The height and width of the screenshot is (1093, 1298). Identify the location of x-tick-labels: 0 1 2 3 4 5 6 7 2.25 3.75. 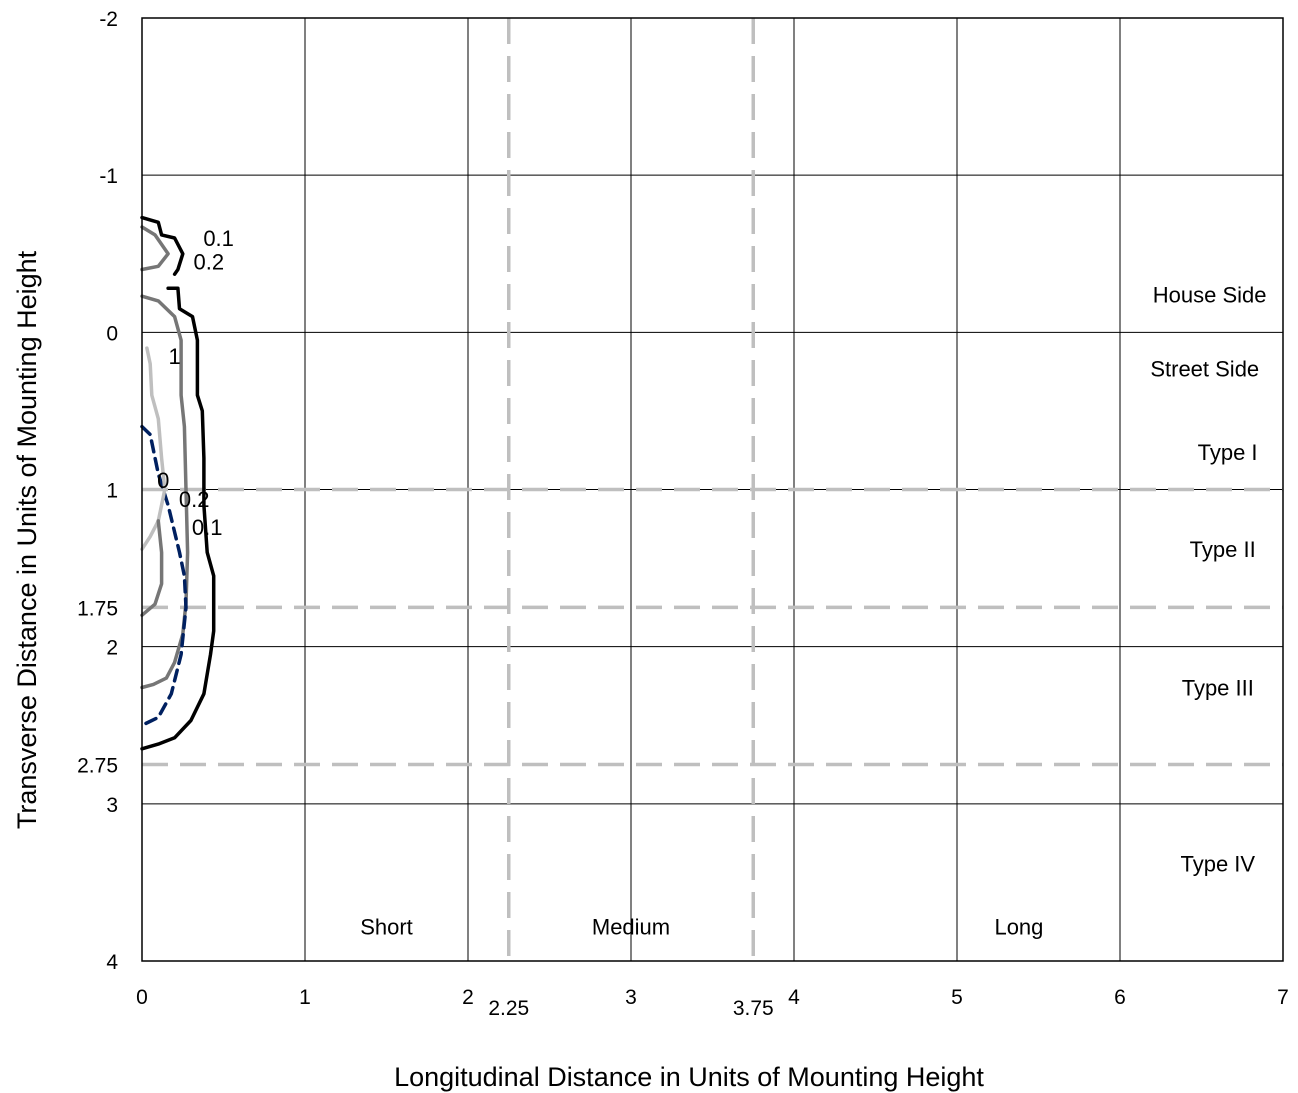
(712, 1003).